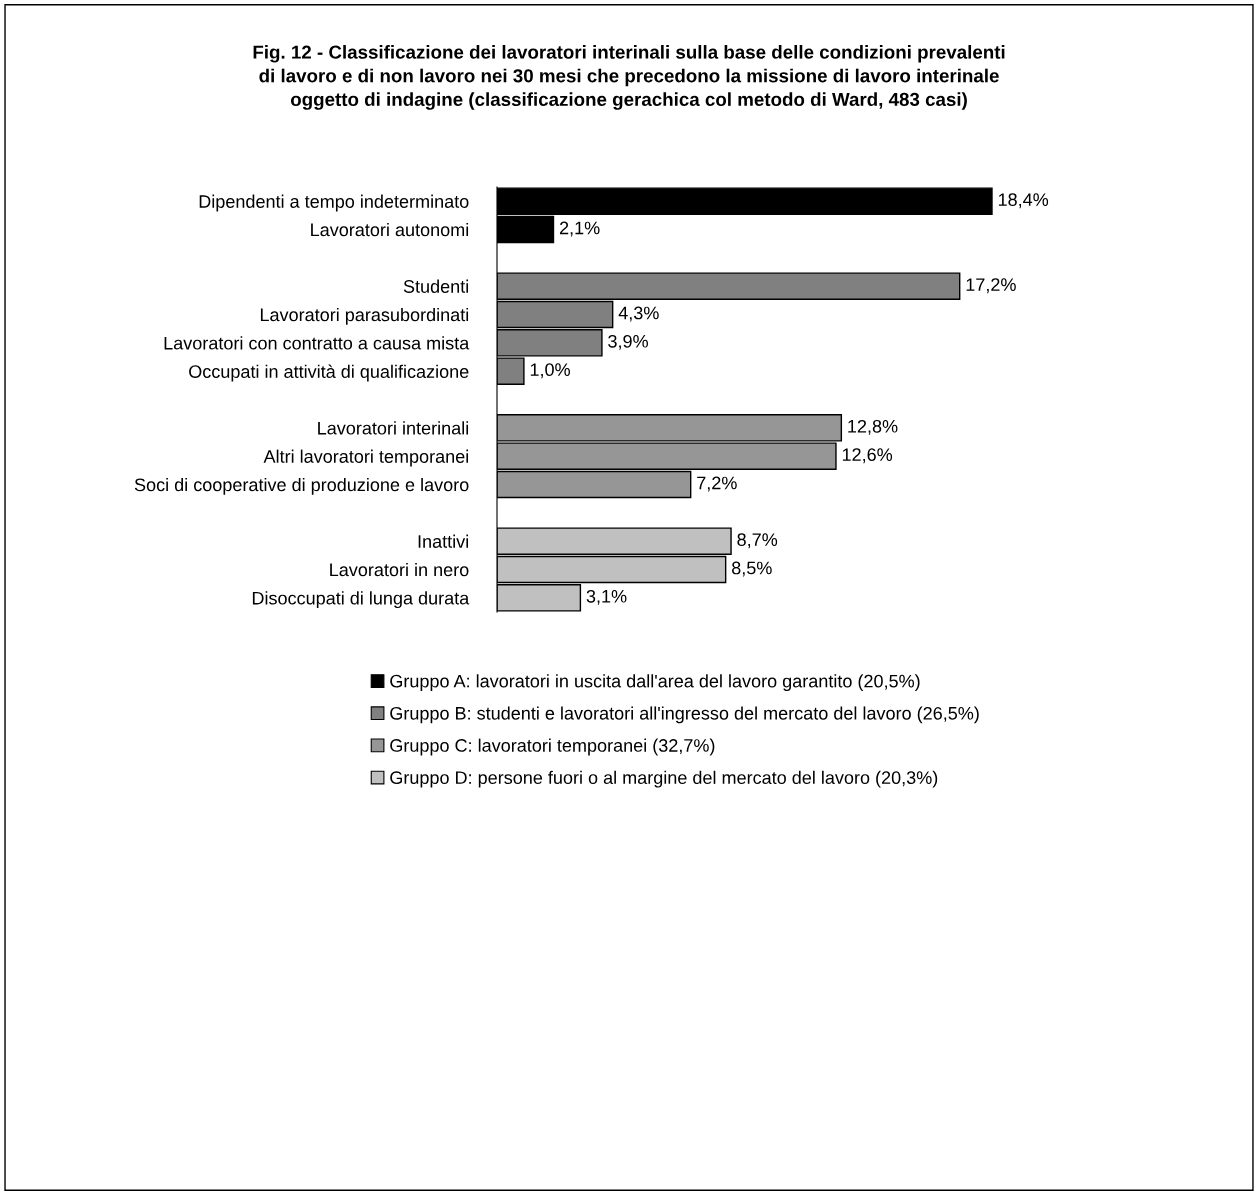 The height and width of the screenshot is (1195, 1258). What do you see at coordinates (638, 314) in the screenshot?
I see `data-label: 4,3%` at bounding box center [638, 314].